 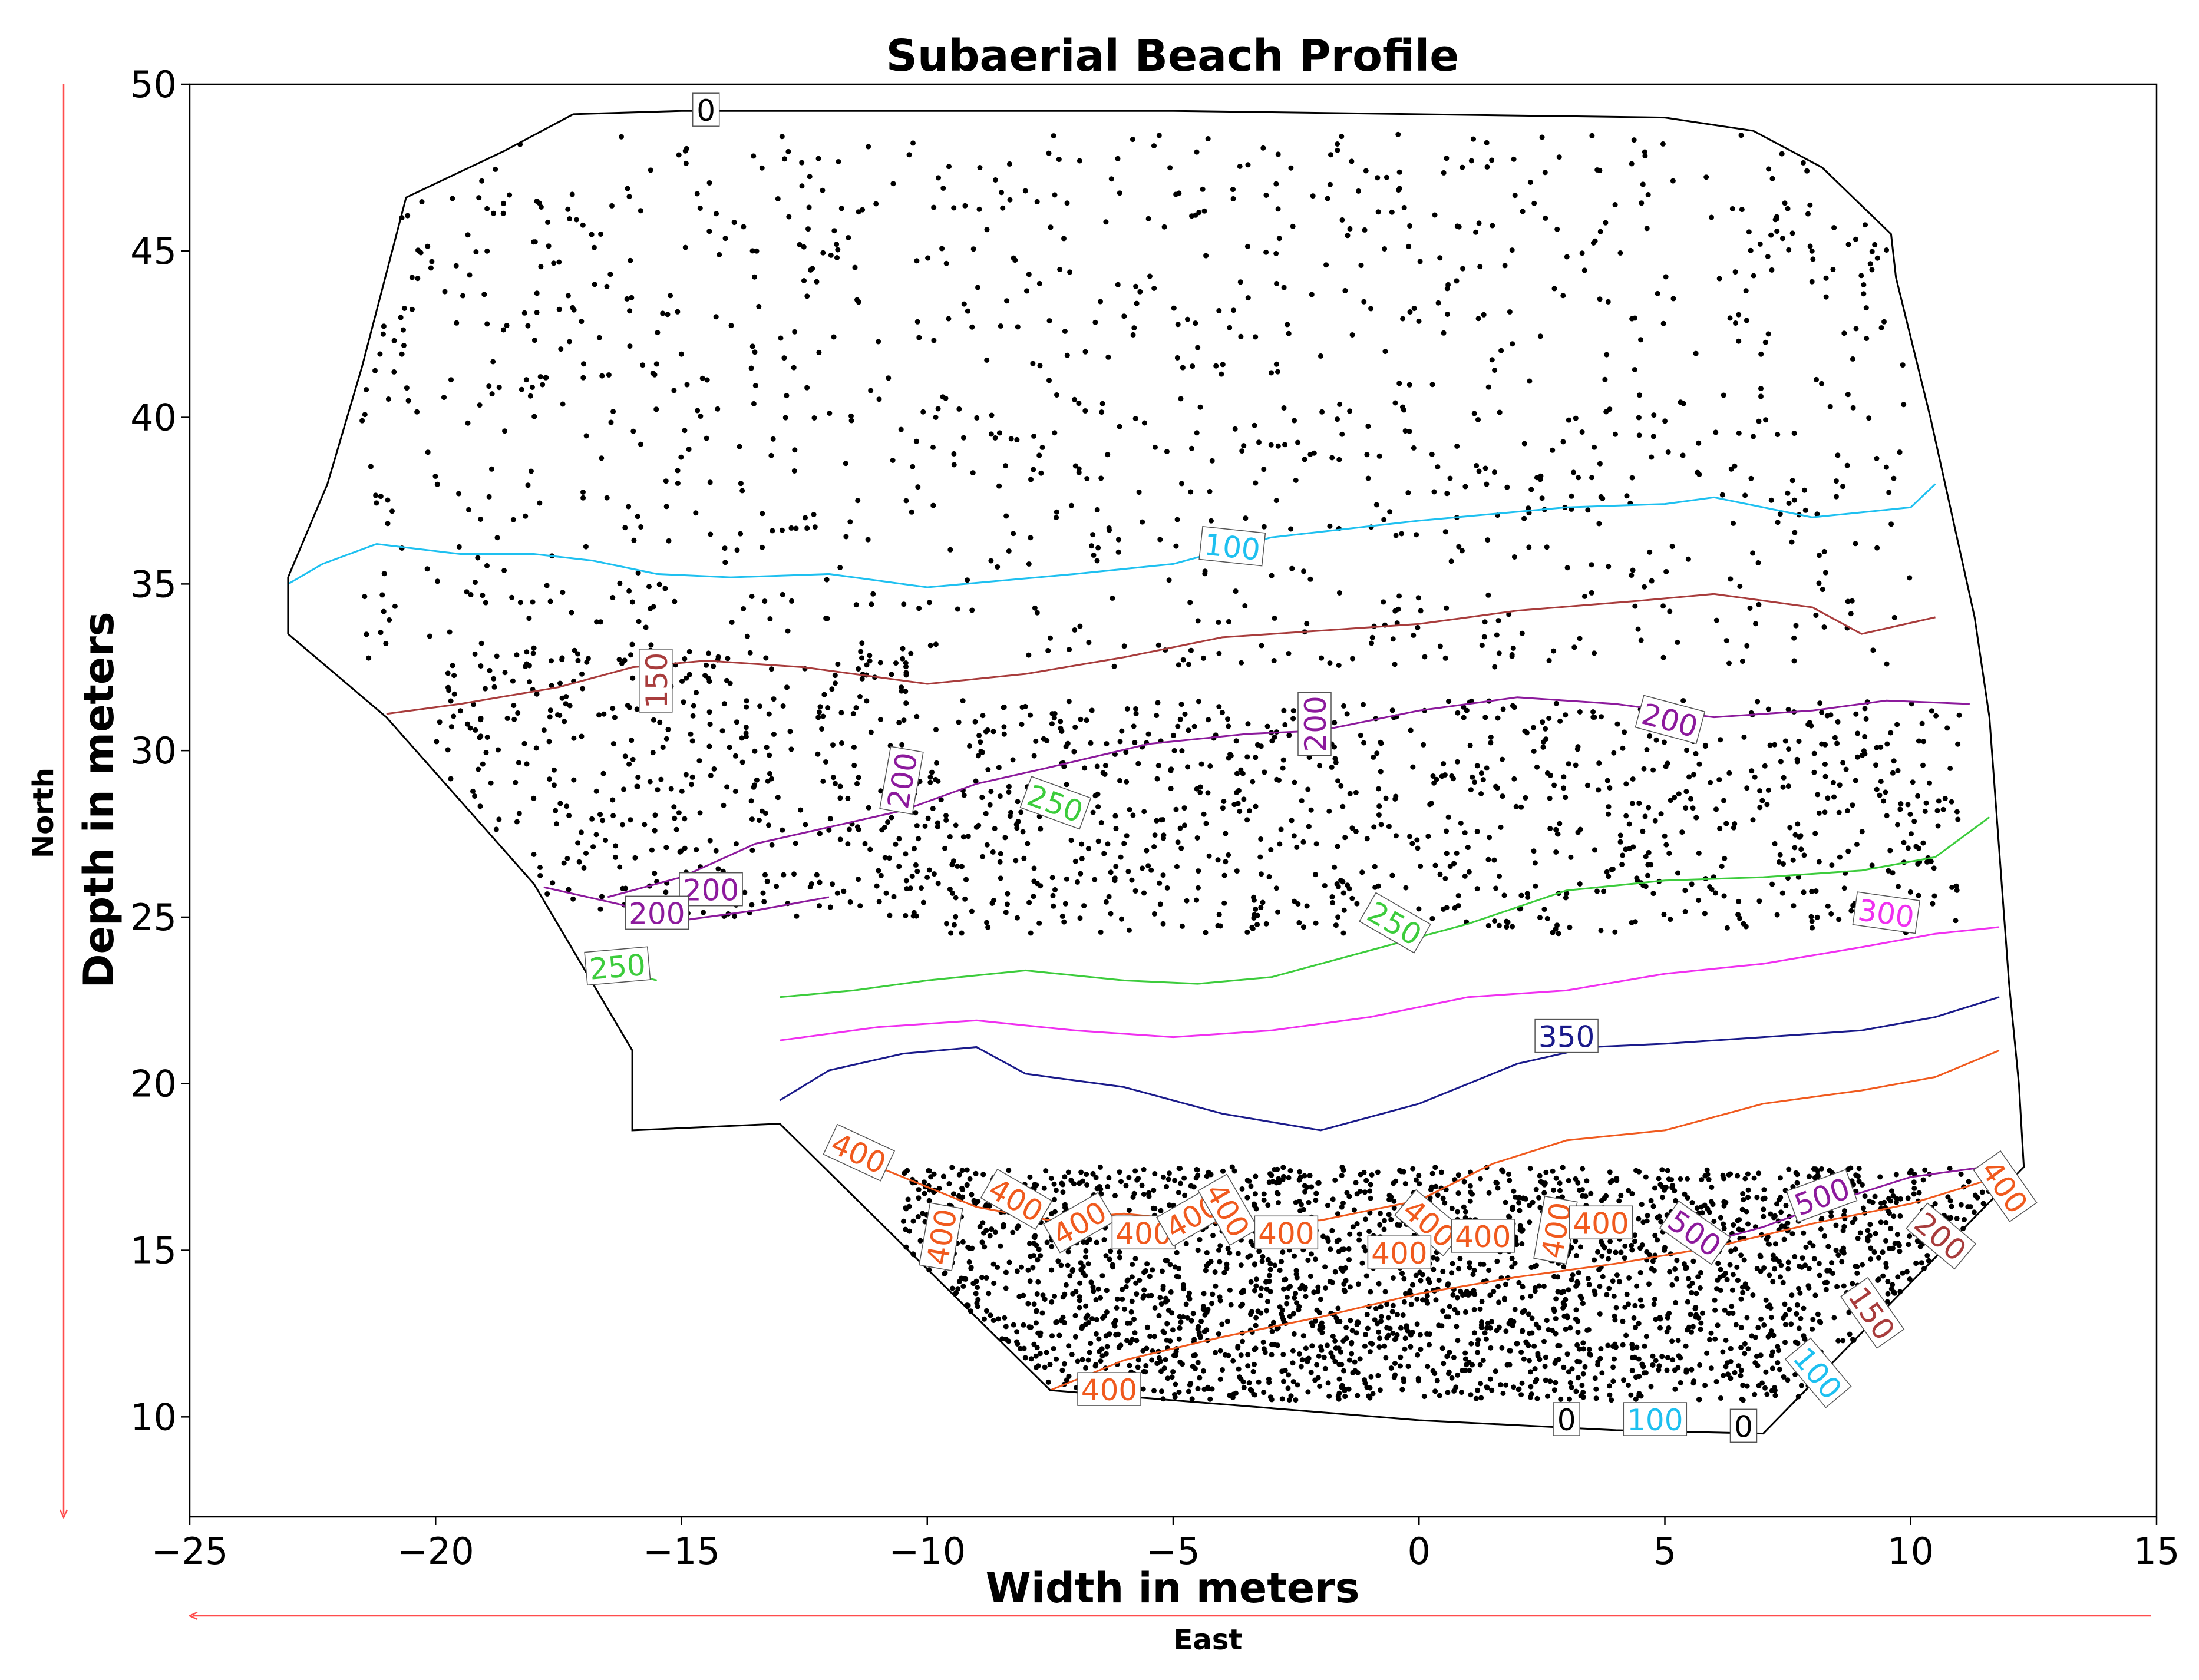 I want to click on contour-label-text: 400, so click(x=1601, y=1223).